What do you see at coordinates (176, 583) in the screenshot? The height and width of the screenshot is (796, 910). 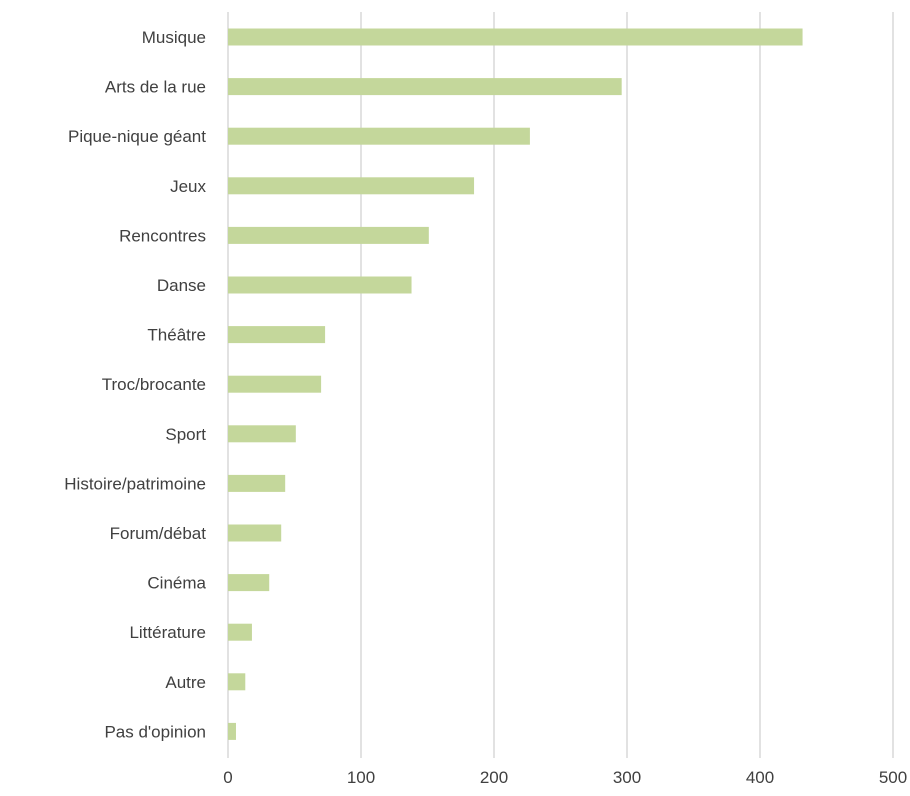 I see `category-label: Cinéma` at bounding box center [176, 583].